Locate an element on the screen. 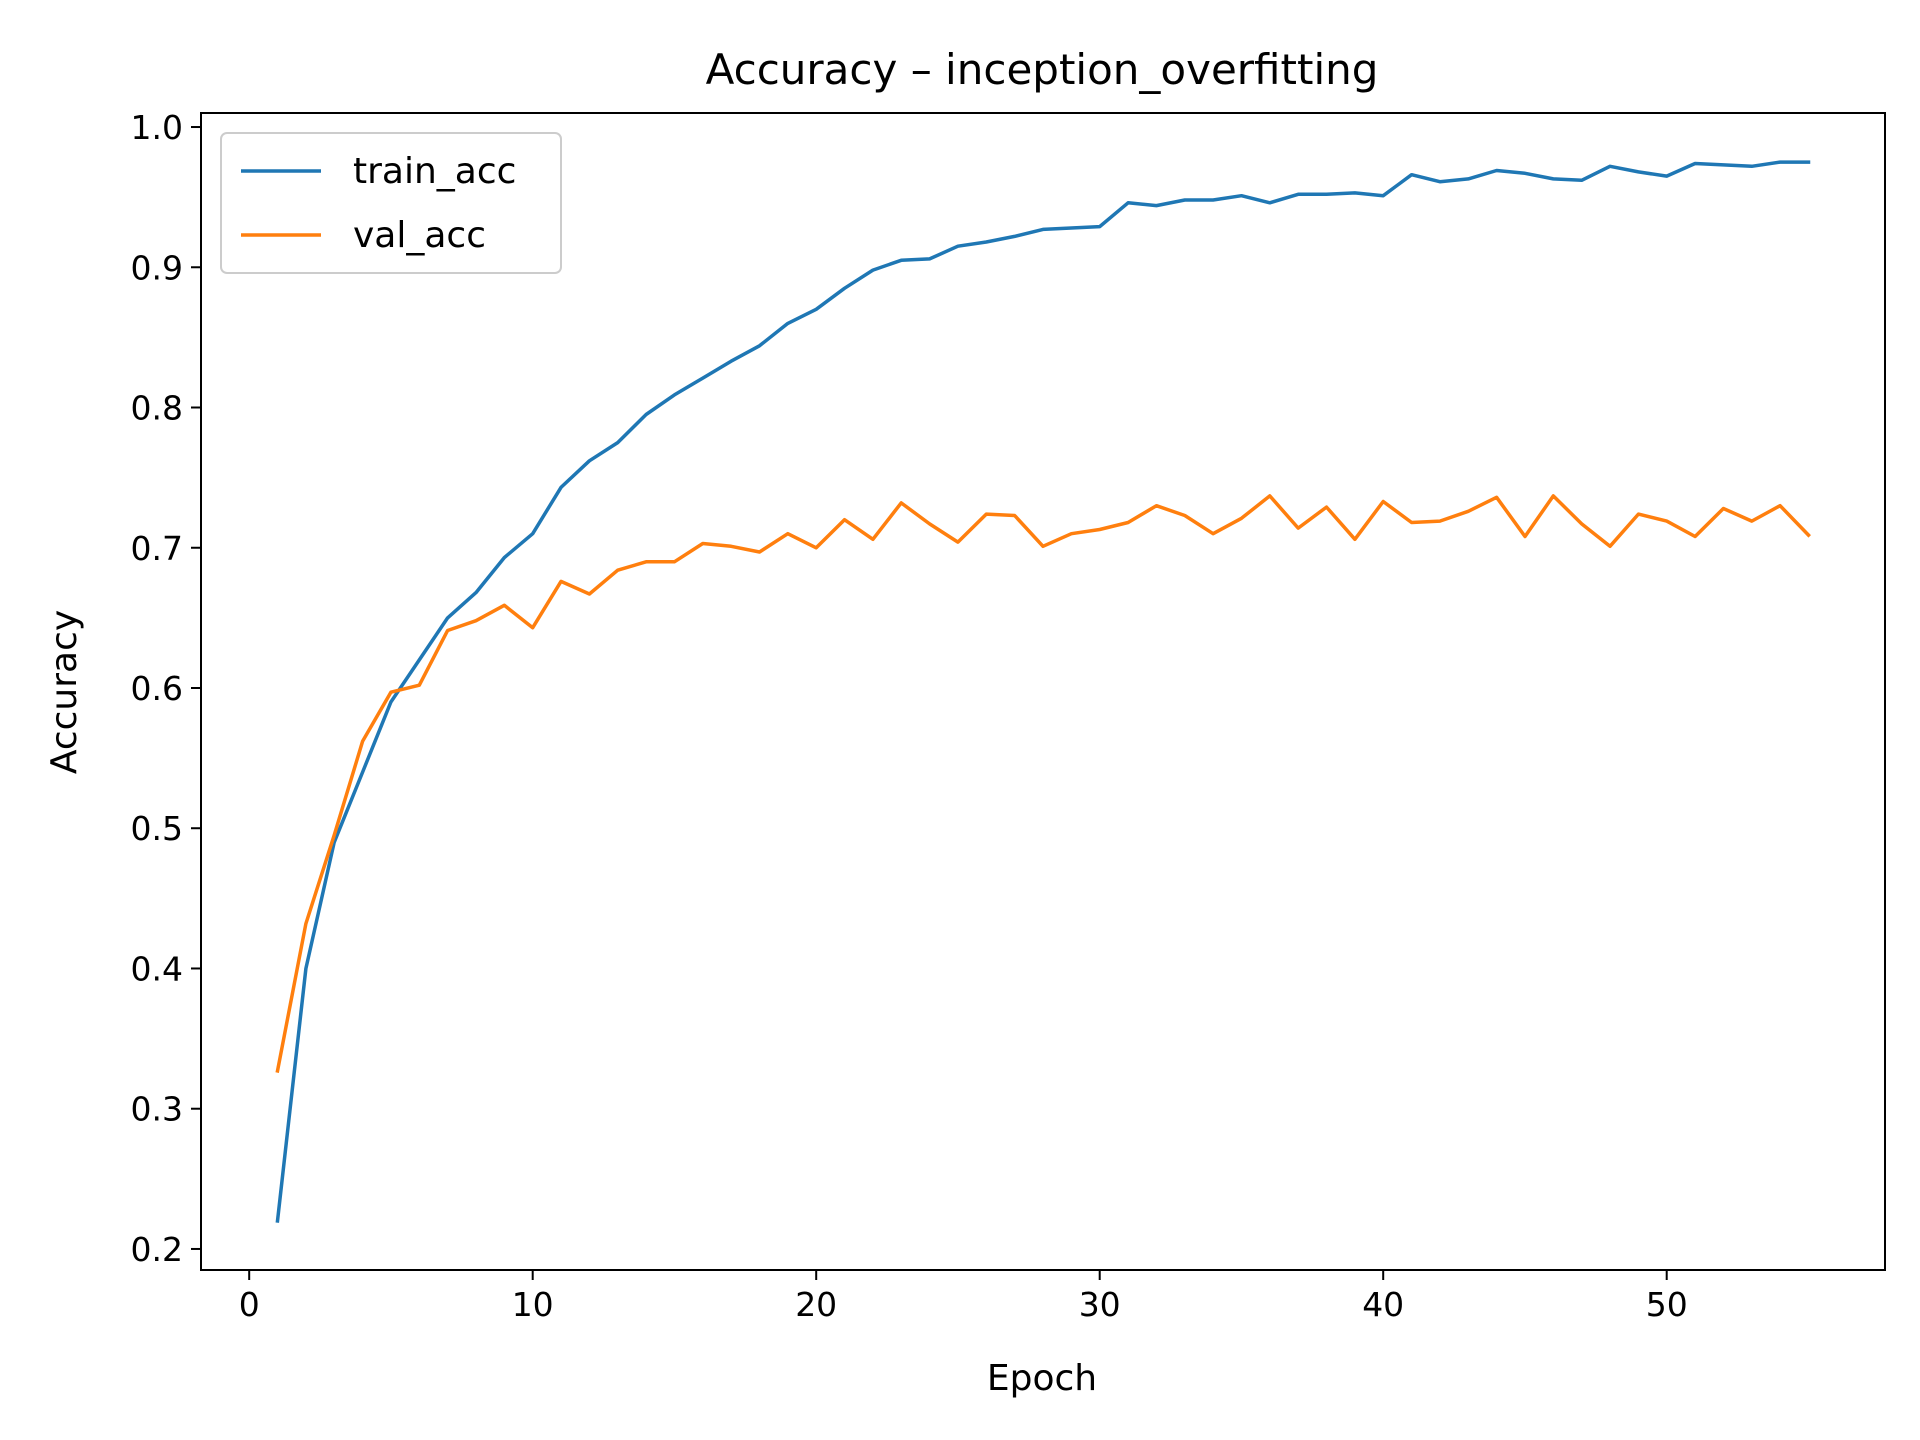 The image size is (1920, 1440). x-tick-label: 0 is located at coordinates (249, 1304).